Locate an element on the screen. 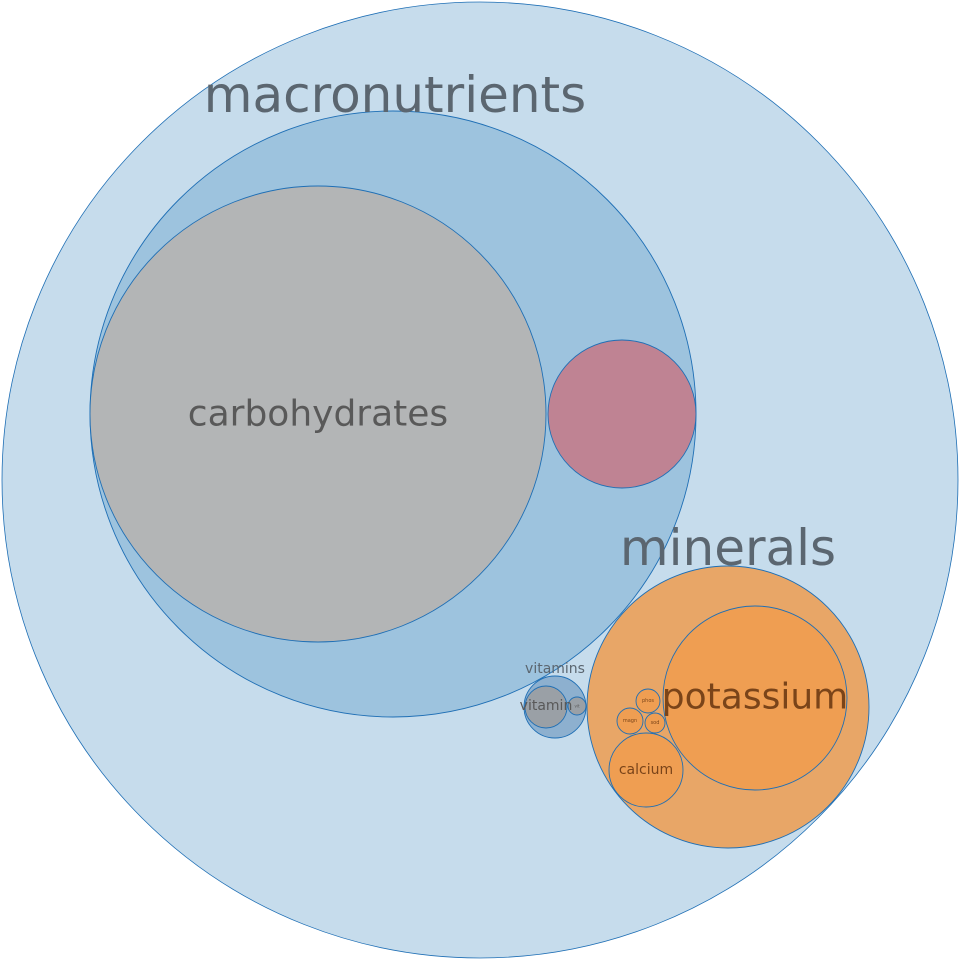 This screenshot has height=960, width=960. label-vitamins: vitamins is located at coordinates (555, 669).